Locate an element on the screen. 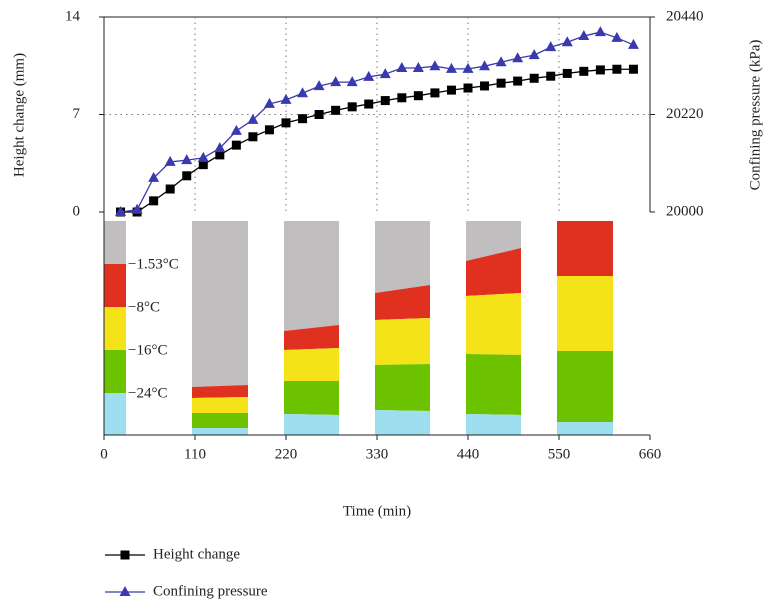 The image size is (770, 605). annotation: −1.53°C is located at coordinates (153, 264).